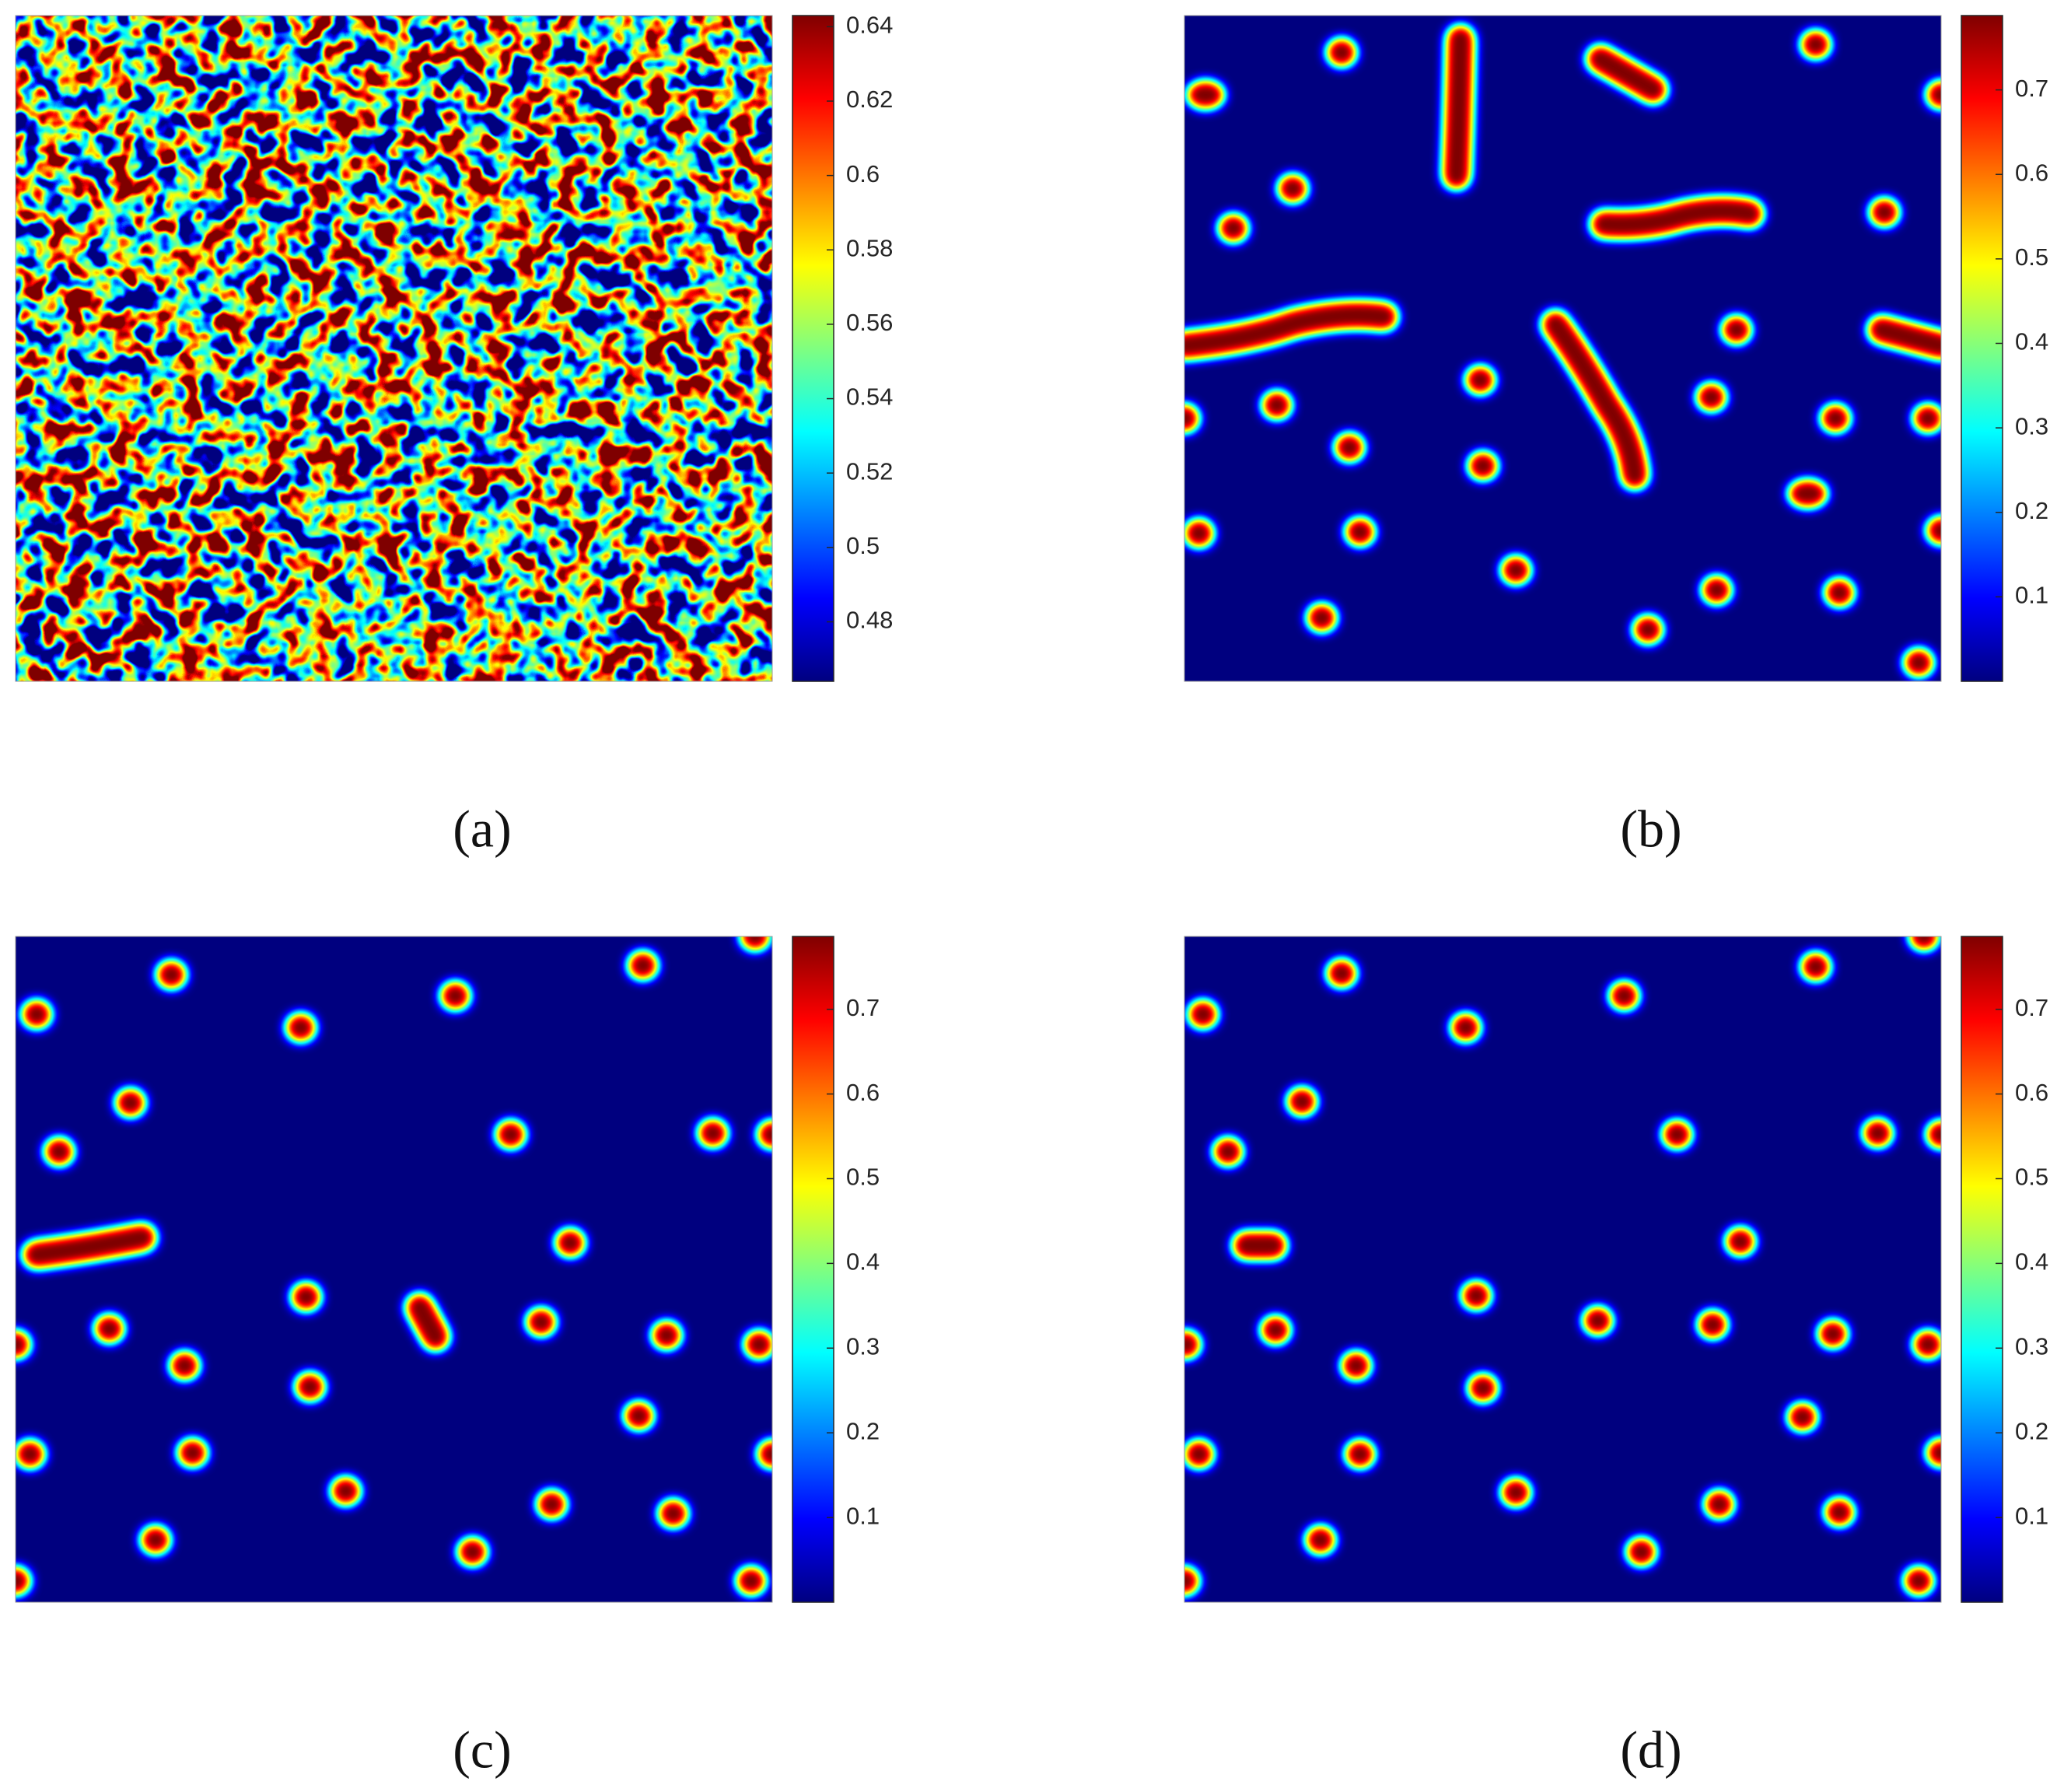 The height and width of the screenshot is (1792, 2071). I want to click on noise-field, so click(394, 349).